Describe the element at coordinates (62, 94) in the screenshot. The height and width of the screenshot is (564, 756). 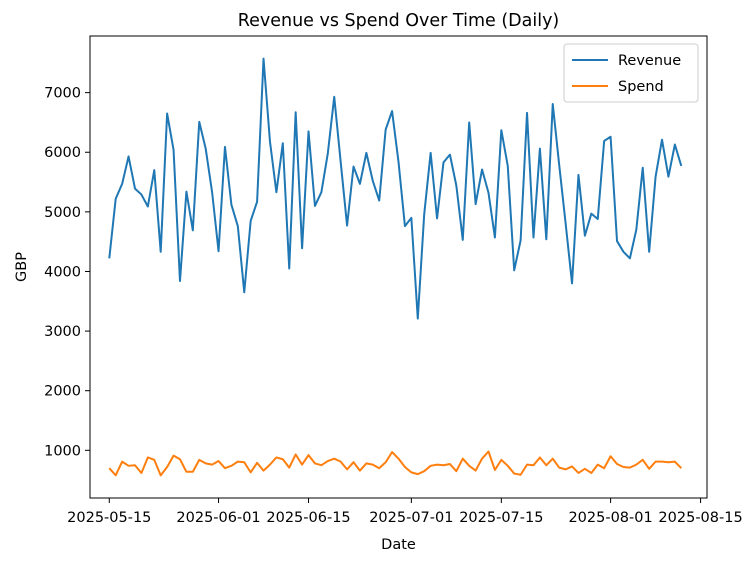
I see `y-tick-label: 7000` at that location.